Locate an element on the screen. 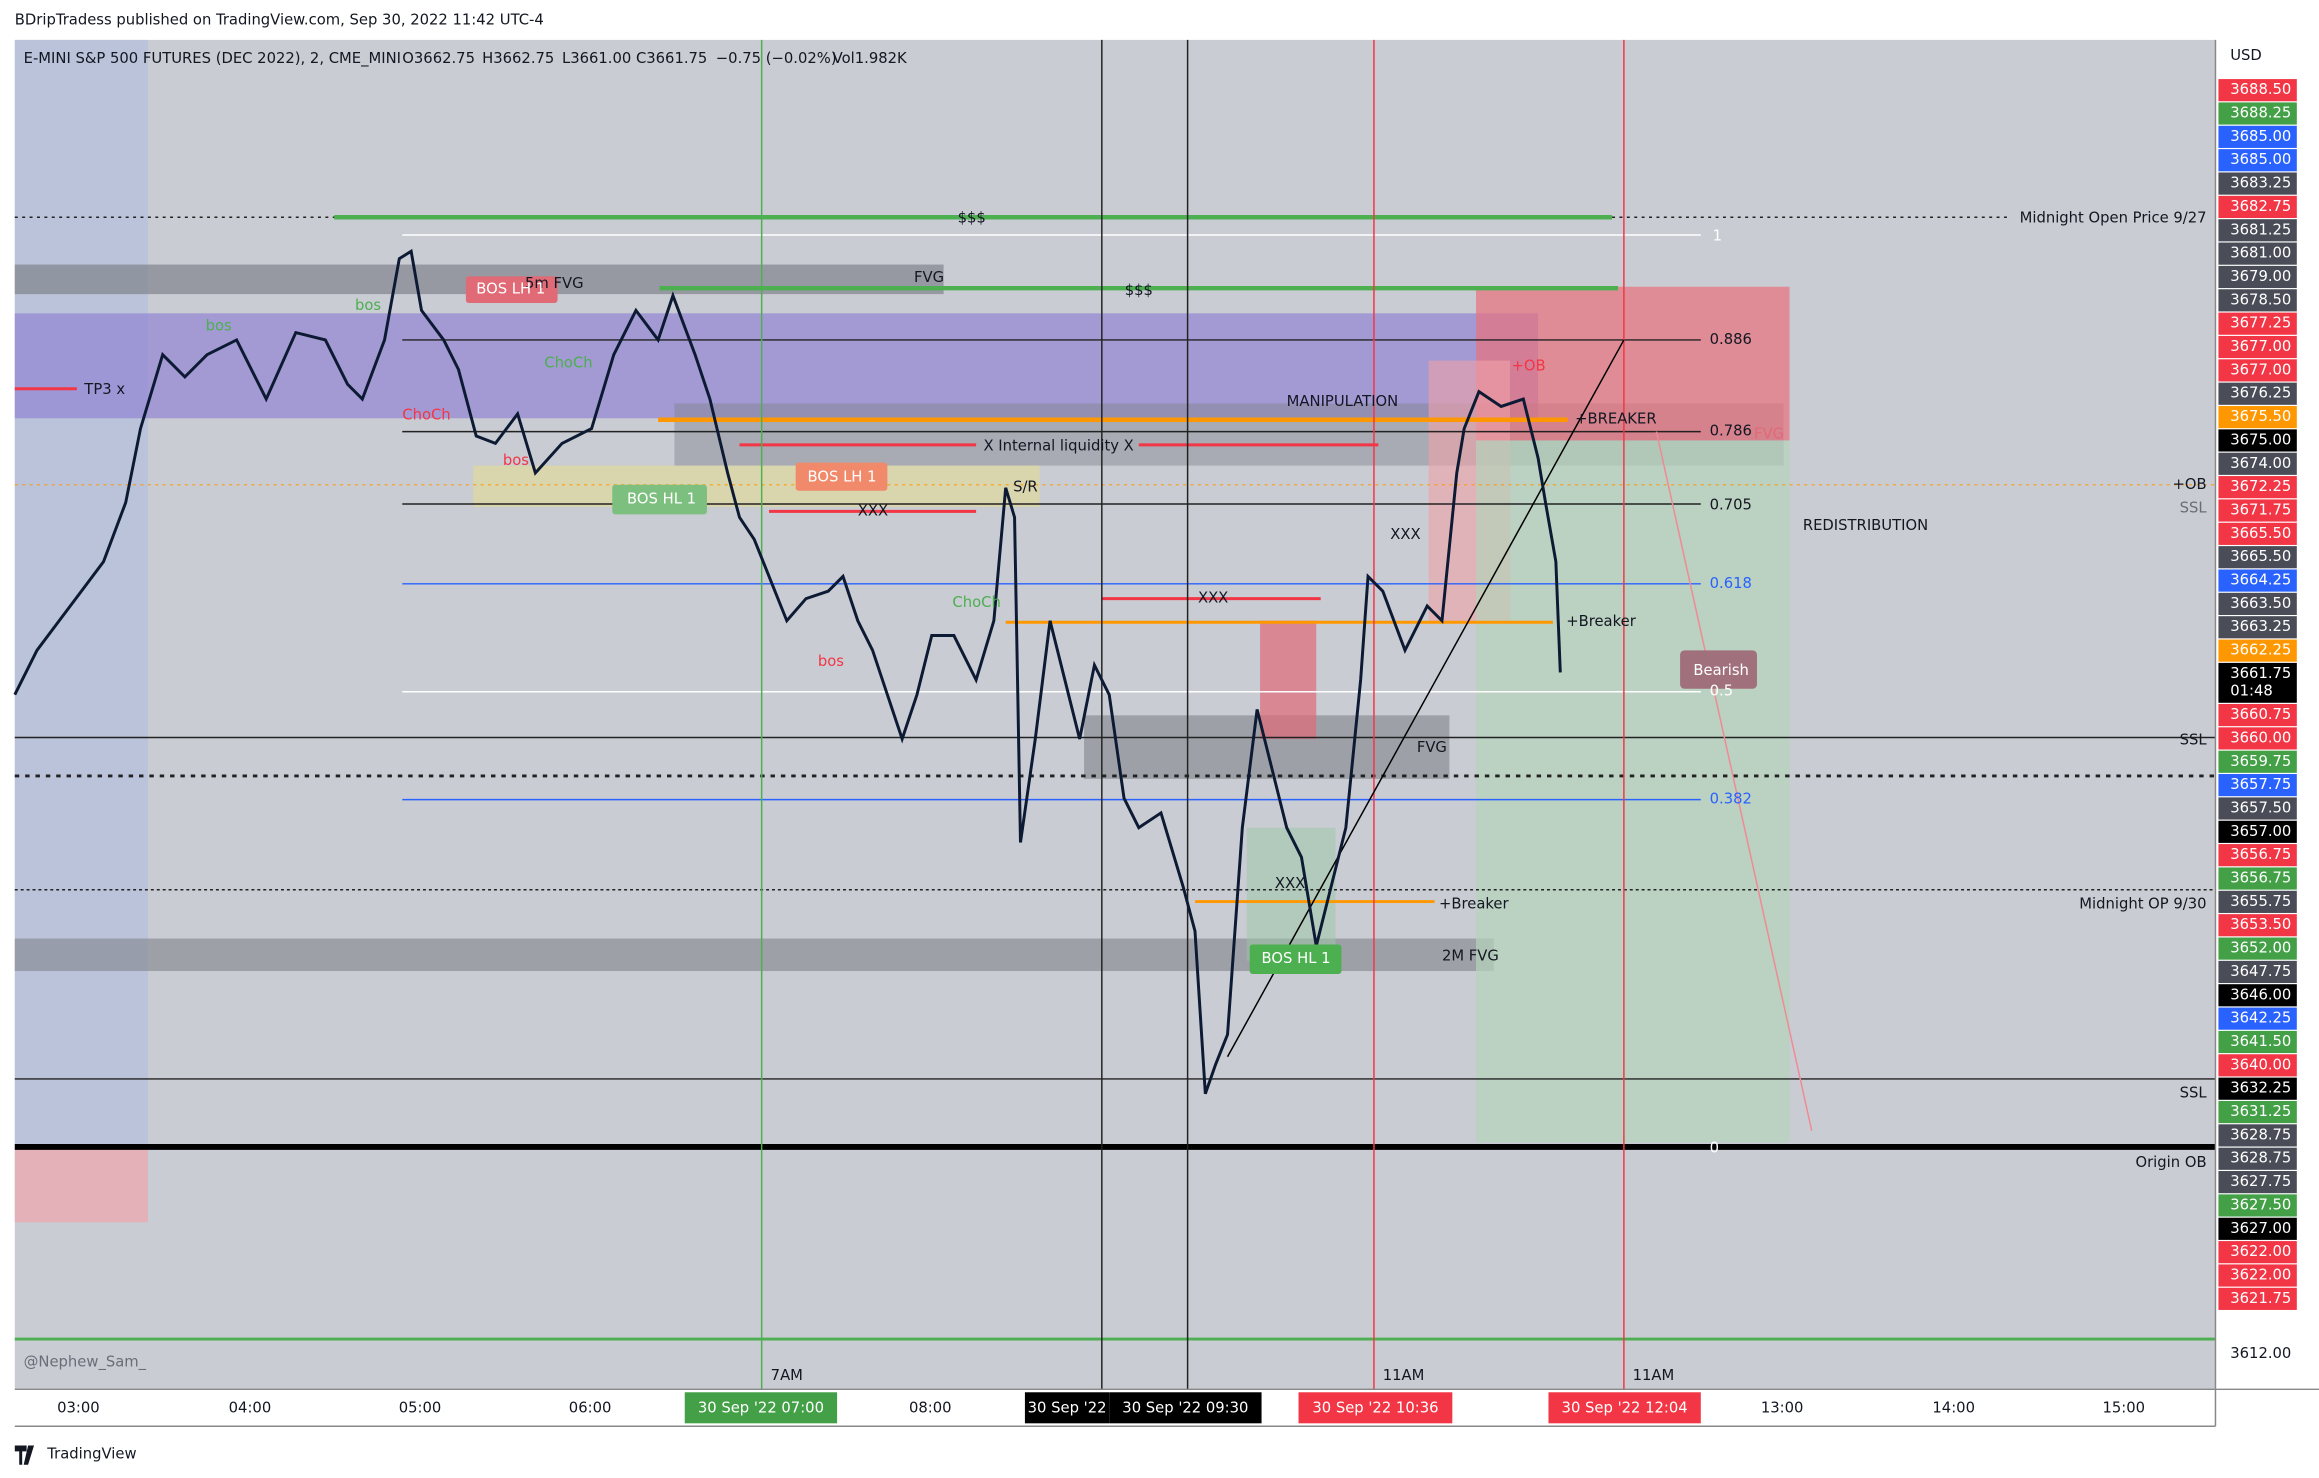 Image resolution: width=2319 pixels, height=1478 pixels. ohlc-close: C3661.75 is located at coordinates (671, 58).